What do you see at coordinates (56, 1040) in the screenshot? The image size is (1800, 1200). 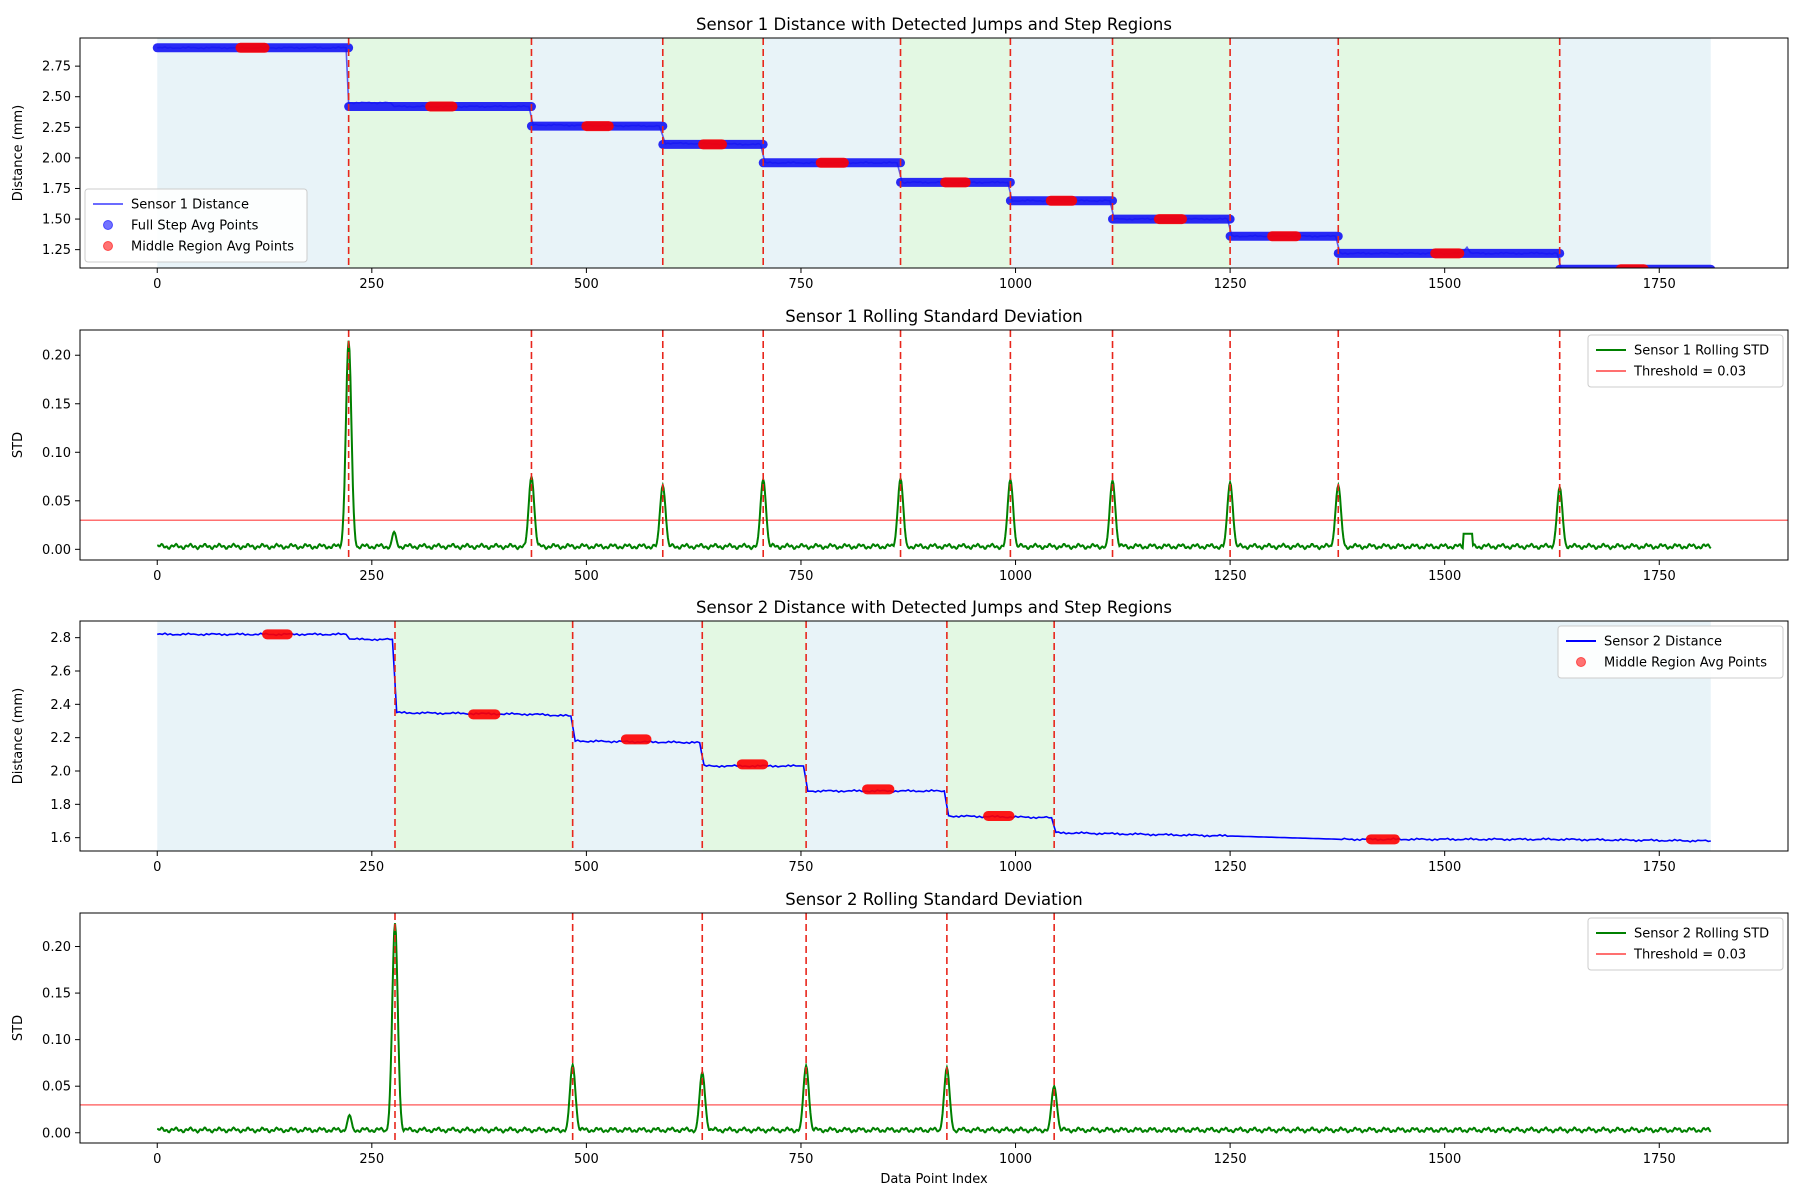 I see `y-tick-label: 0.10` at bounding box center [56, 1040].